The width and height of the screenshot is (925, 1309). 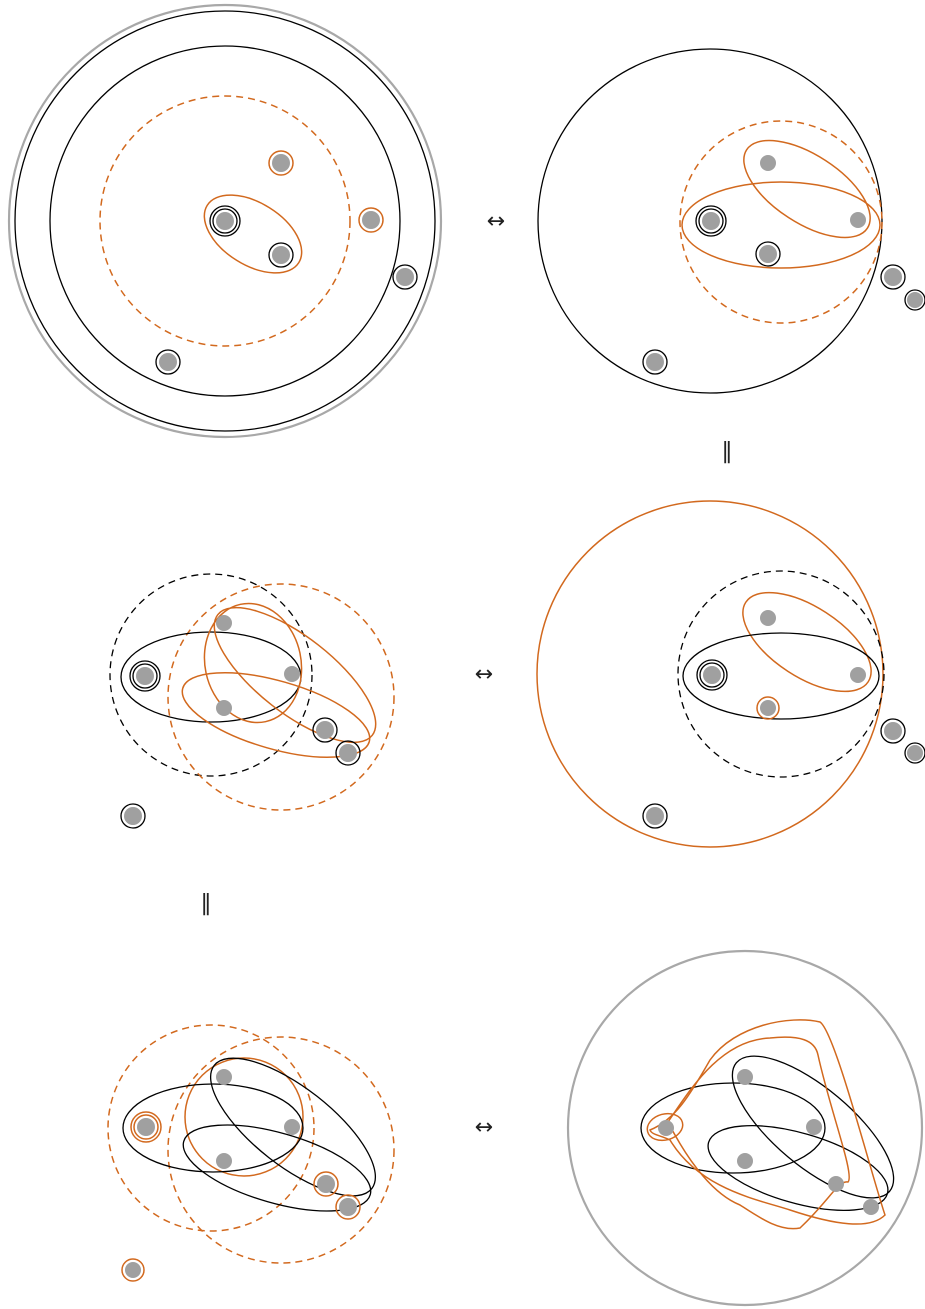 I want to click on orange-hyperedge-inner, so click(x=758, y=1133).